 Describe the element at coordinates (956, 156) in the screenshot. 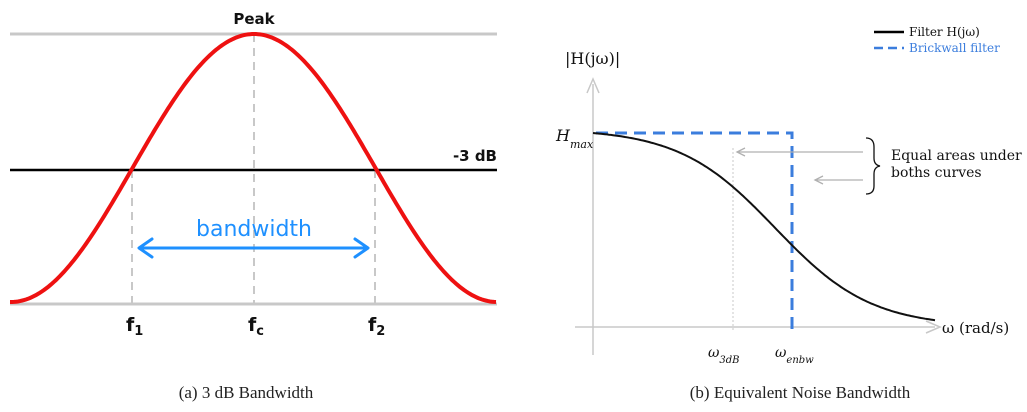

I see `annotation-line-1: Equal areas under` at that location.